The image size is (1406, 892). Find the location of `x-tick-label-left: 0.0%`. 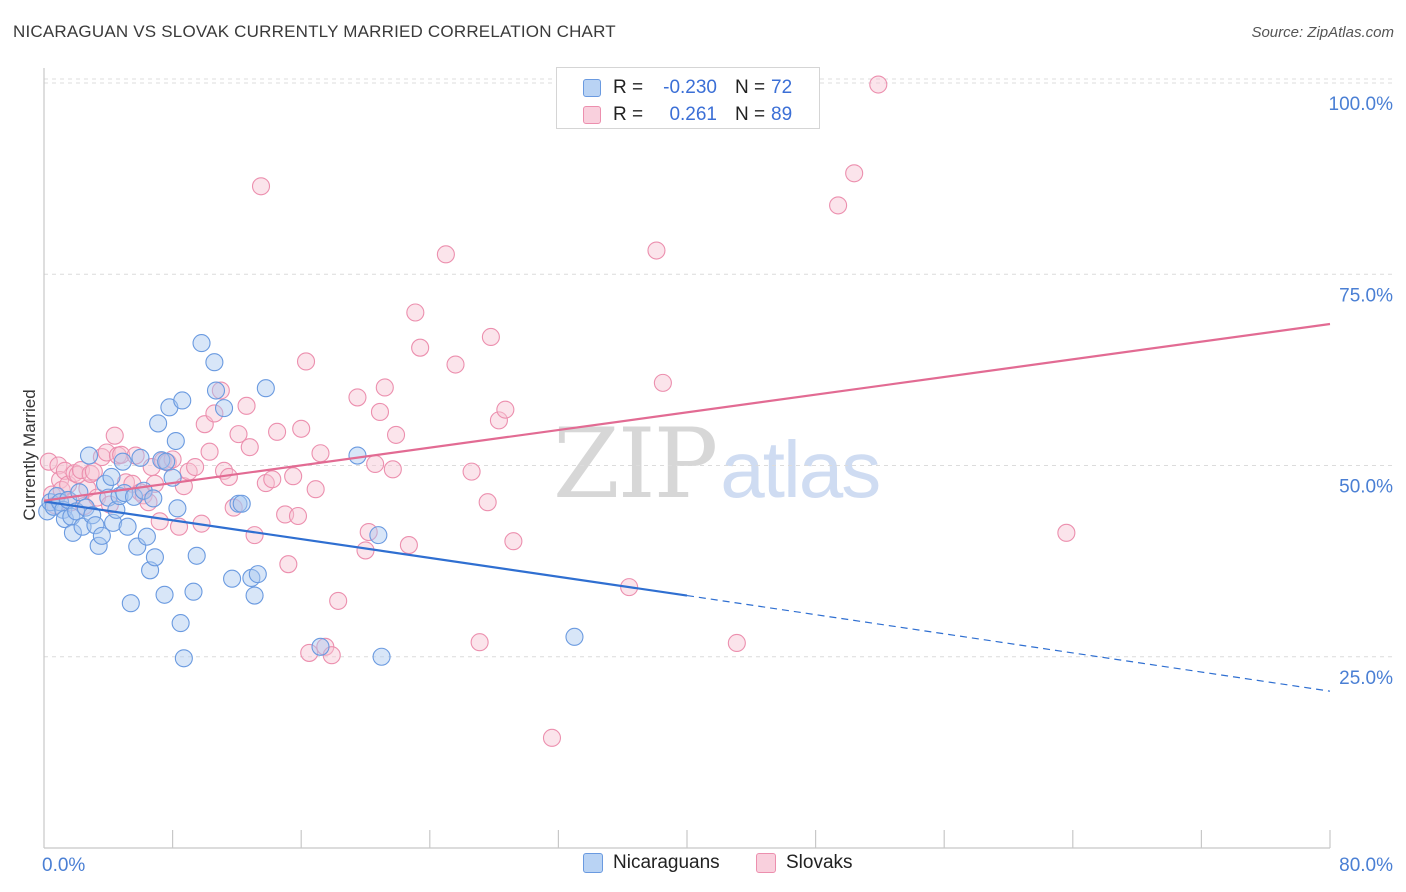

x-tick-label-left: 0.0% is located at coordinates (63, 865).